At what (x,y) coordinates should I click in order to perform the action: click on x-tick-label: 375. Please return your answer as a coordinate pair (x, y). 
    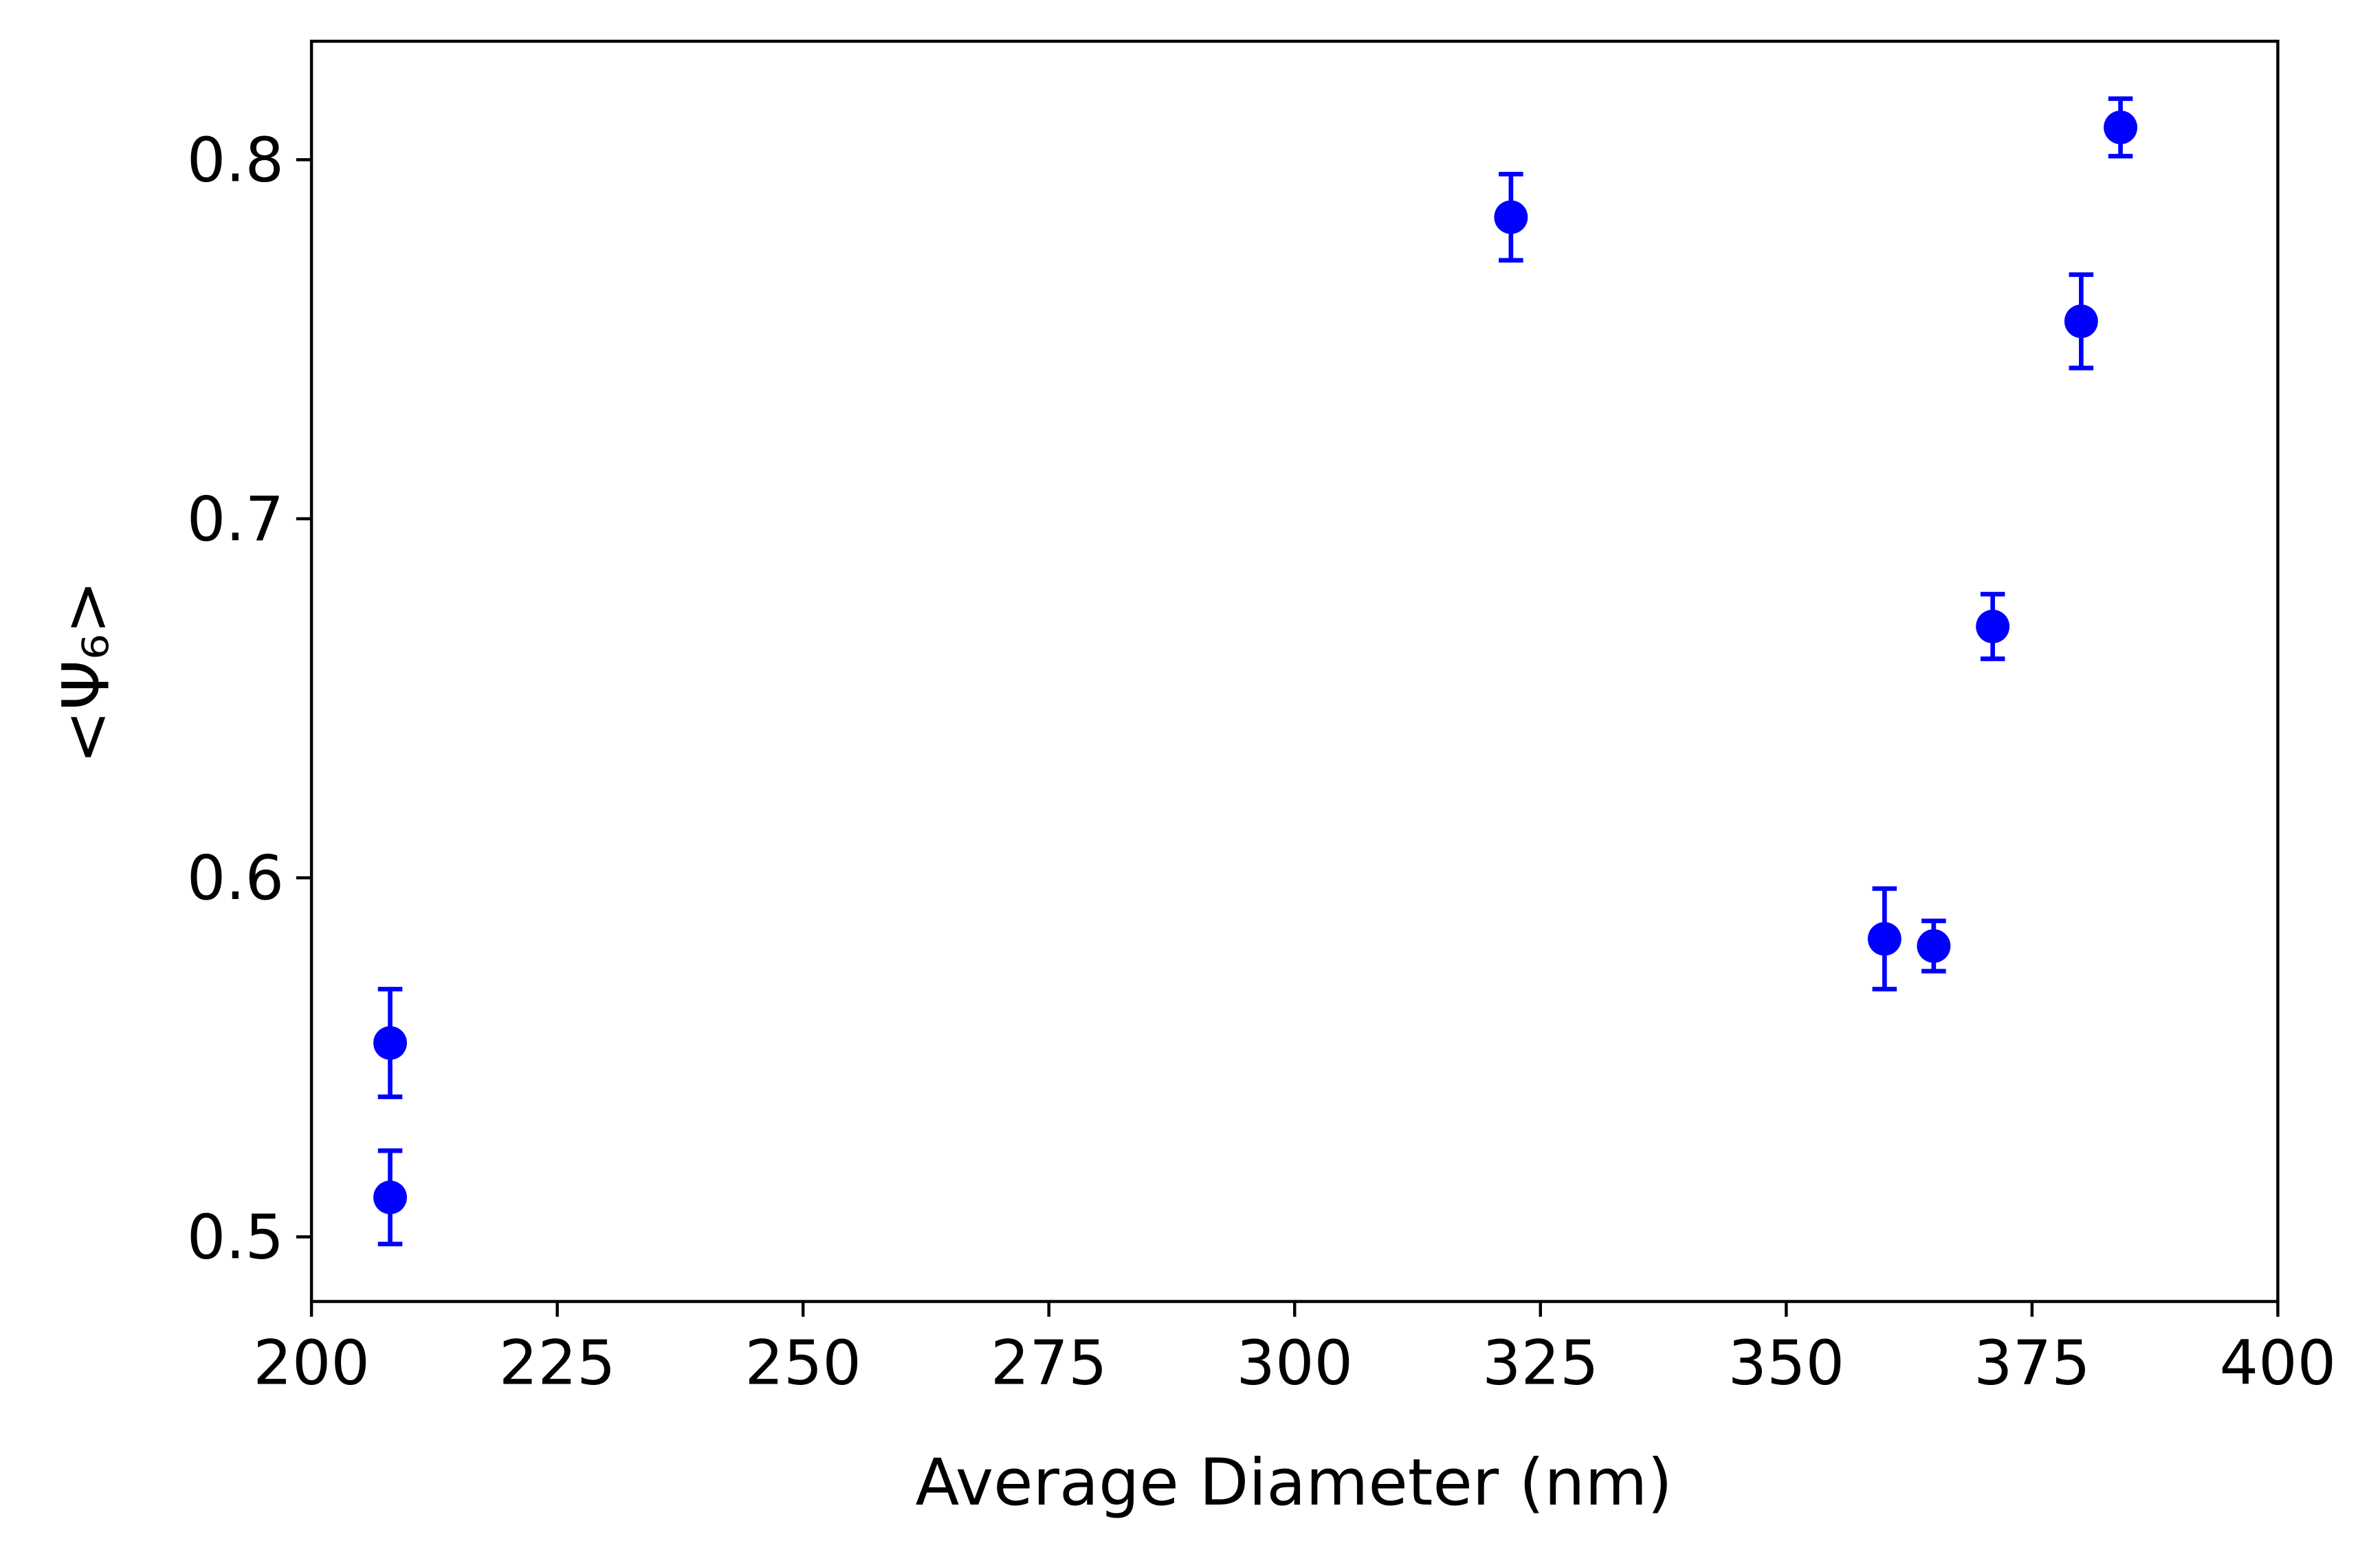
    Looking at the image, I should click on (2032, 1363).